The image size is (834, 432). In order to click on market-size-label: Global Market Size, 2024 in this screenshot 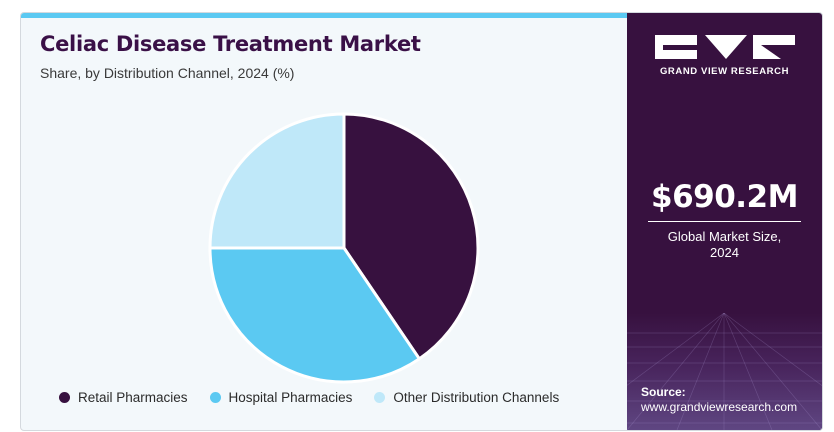, I will do `click(724, 245)`.